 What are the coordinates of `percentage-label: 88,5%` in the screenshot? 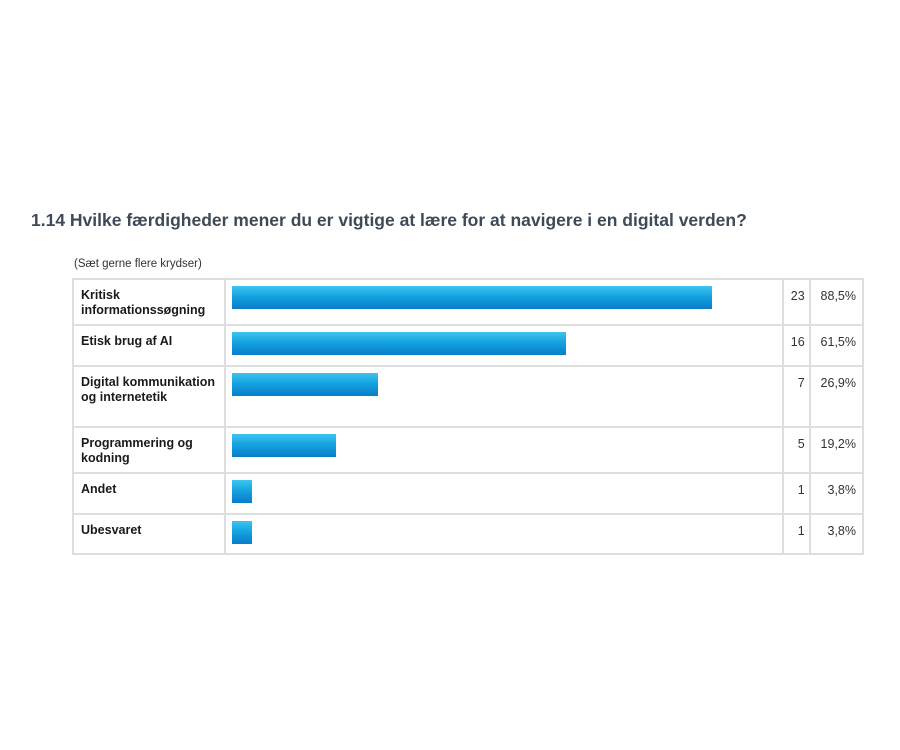 It's located at (836, 302).